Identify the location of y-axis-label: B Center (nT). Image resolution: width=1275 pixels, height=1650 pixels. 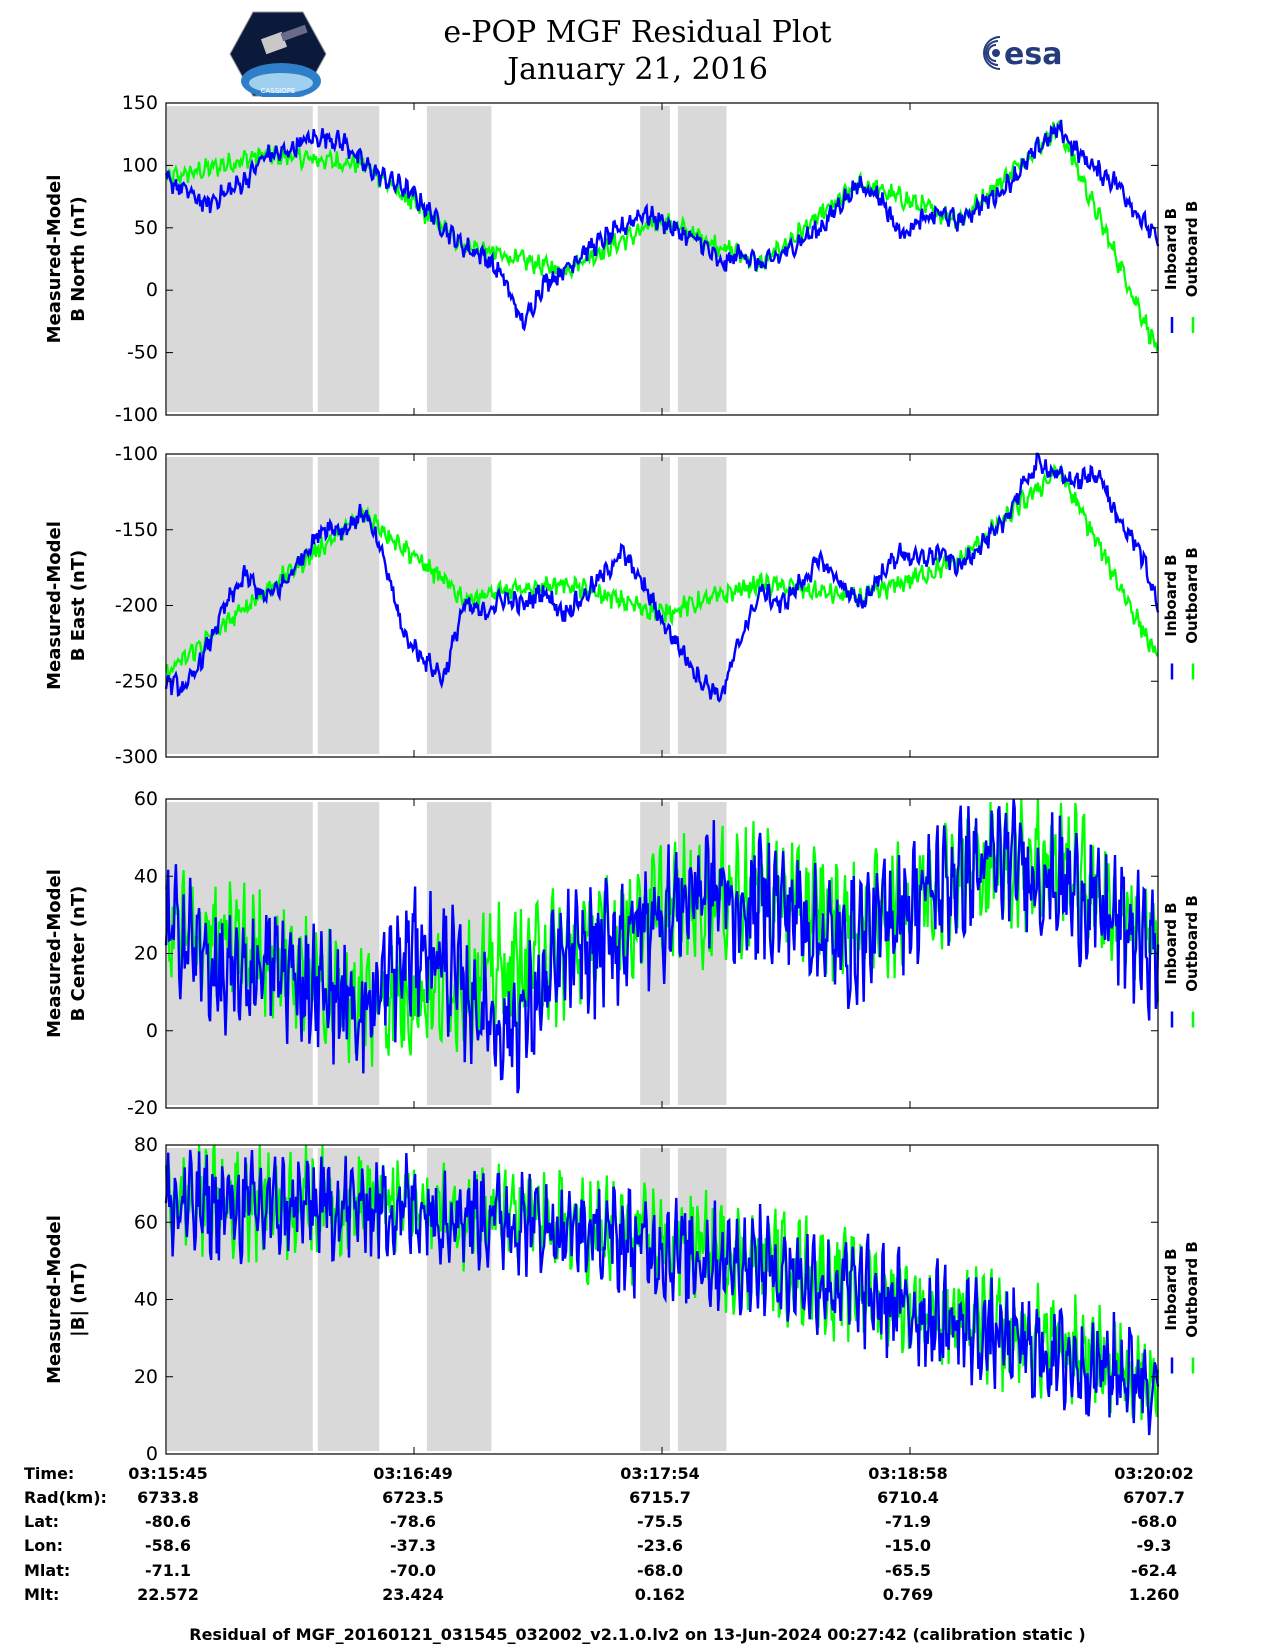
(78, 954).